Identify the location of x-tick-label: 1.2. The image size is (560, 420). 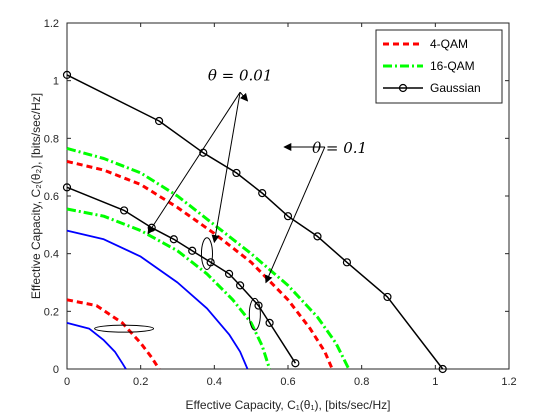
(508, 382).